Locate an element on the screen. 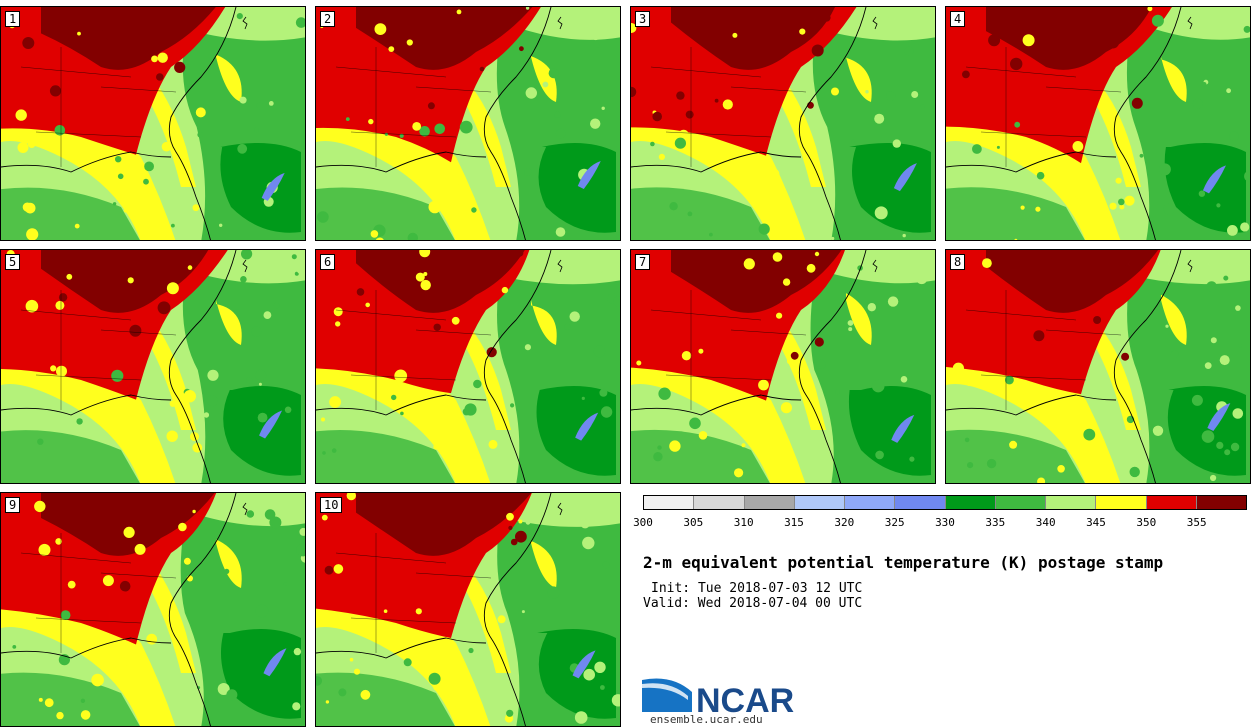  ncar-logo: NCAR is located at coordinates (722, 697).